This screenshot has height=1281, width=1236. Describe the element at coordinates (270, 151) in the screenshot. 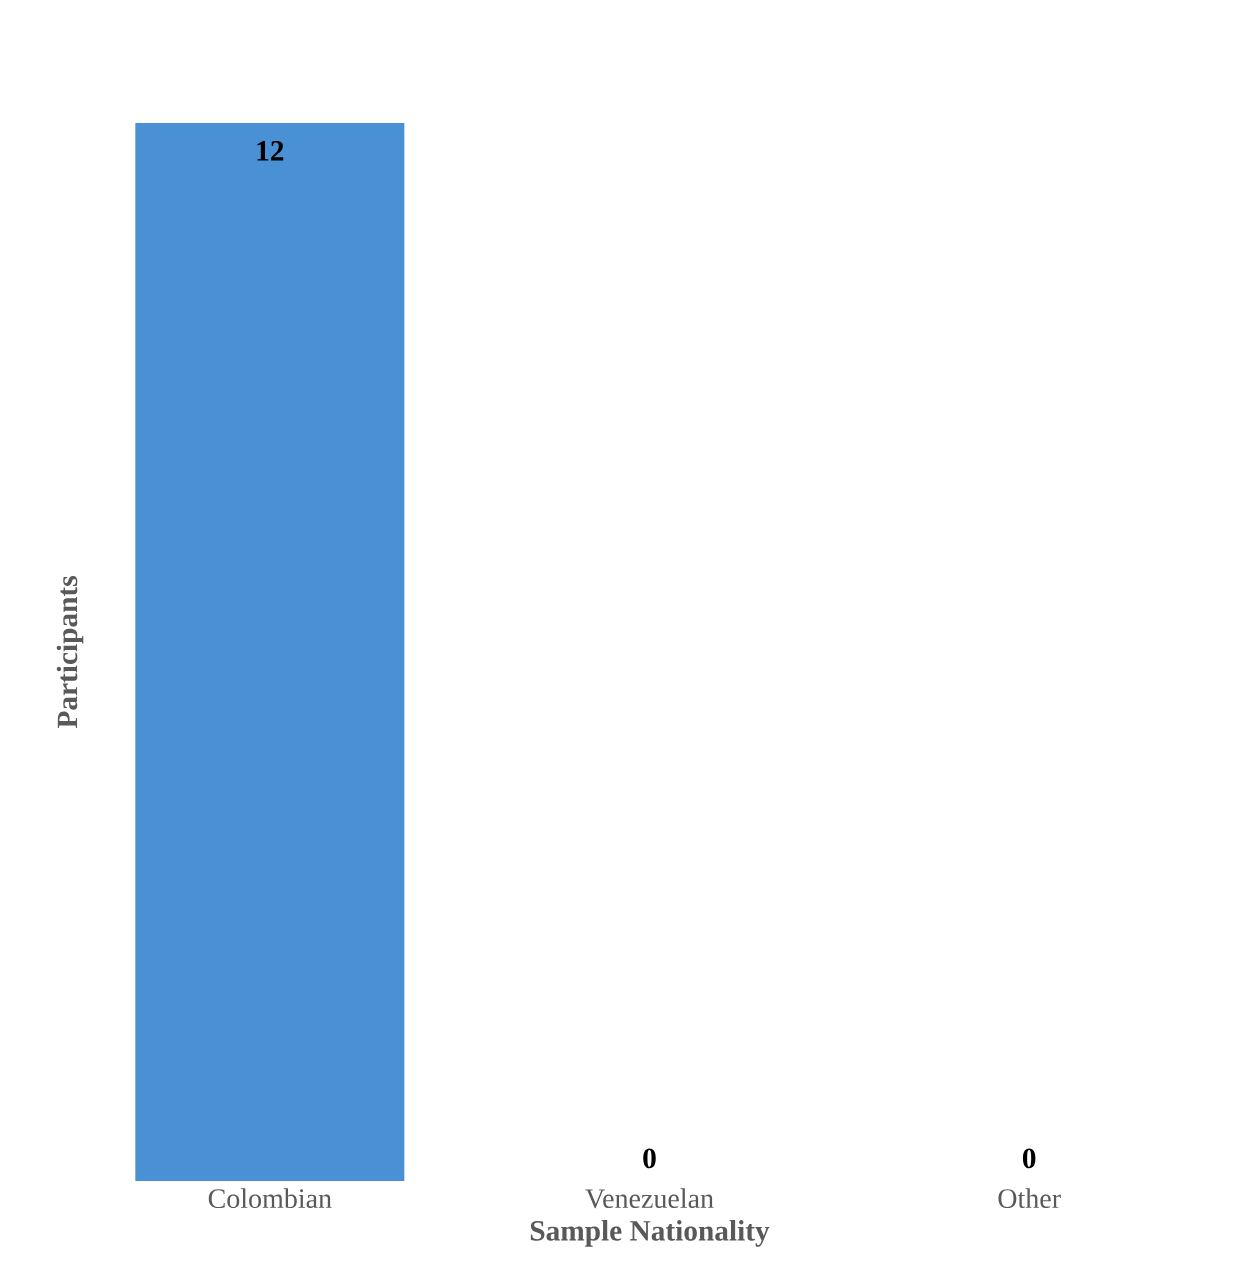

I see `data-label: 12` at that location.